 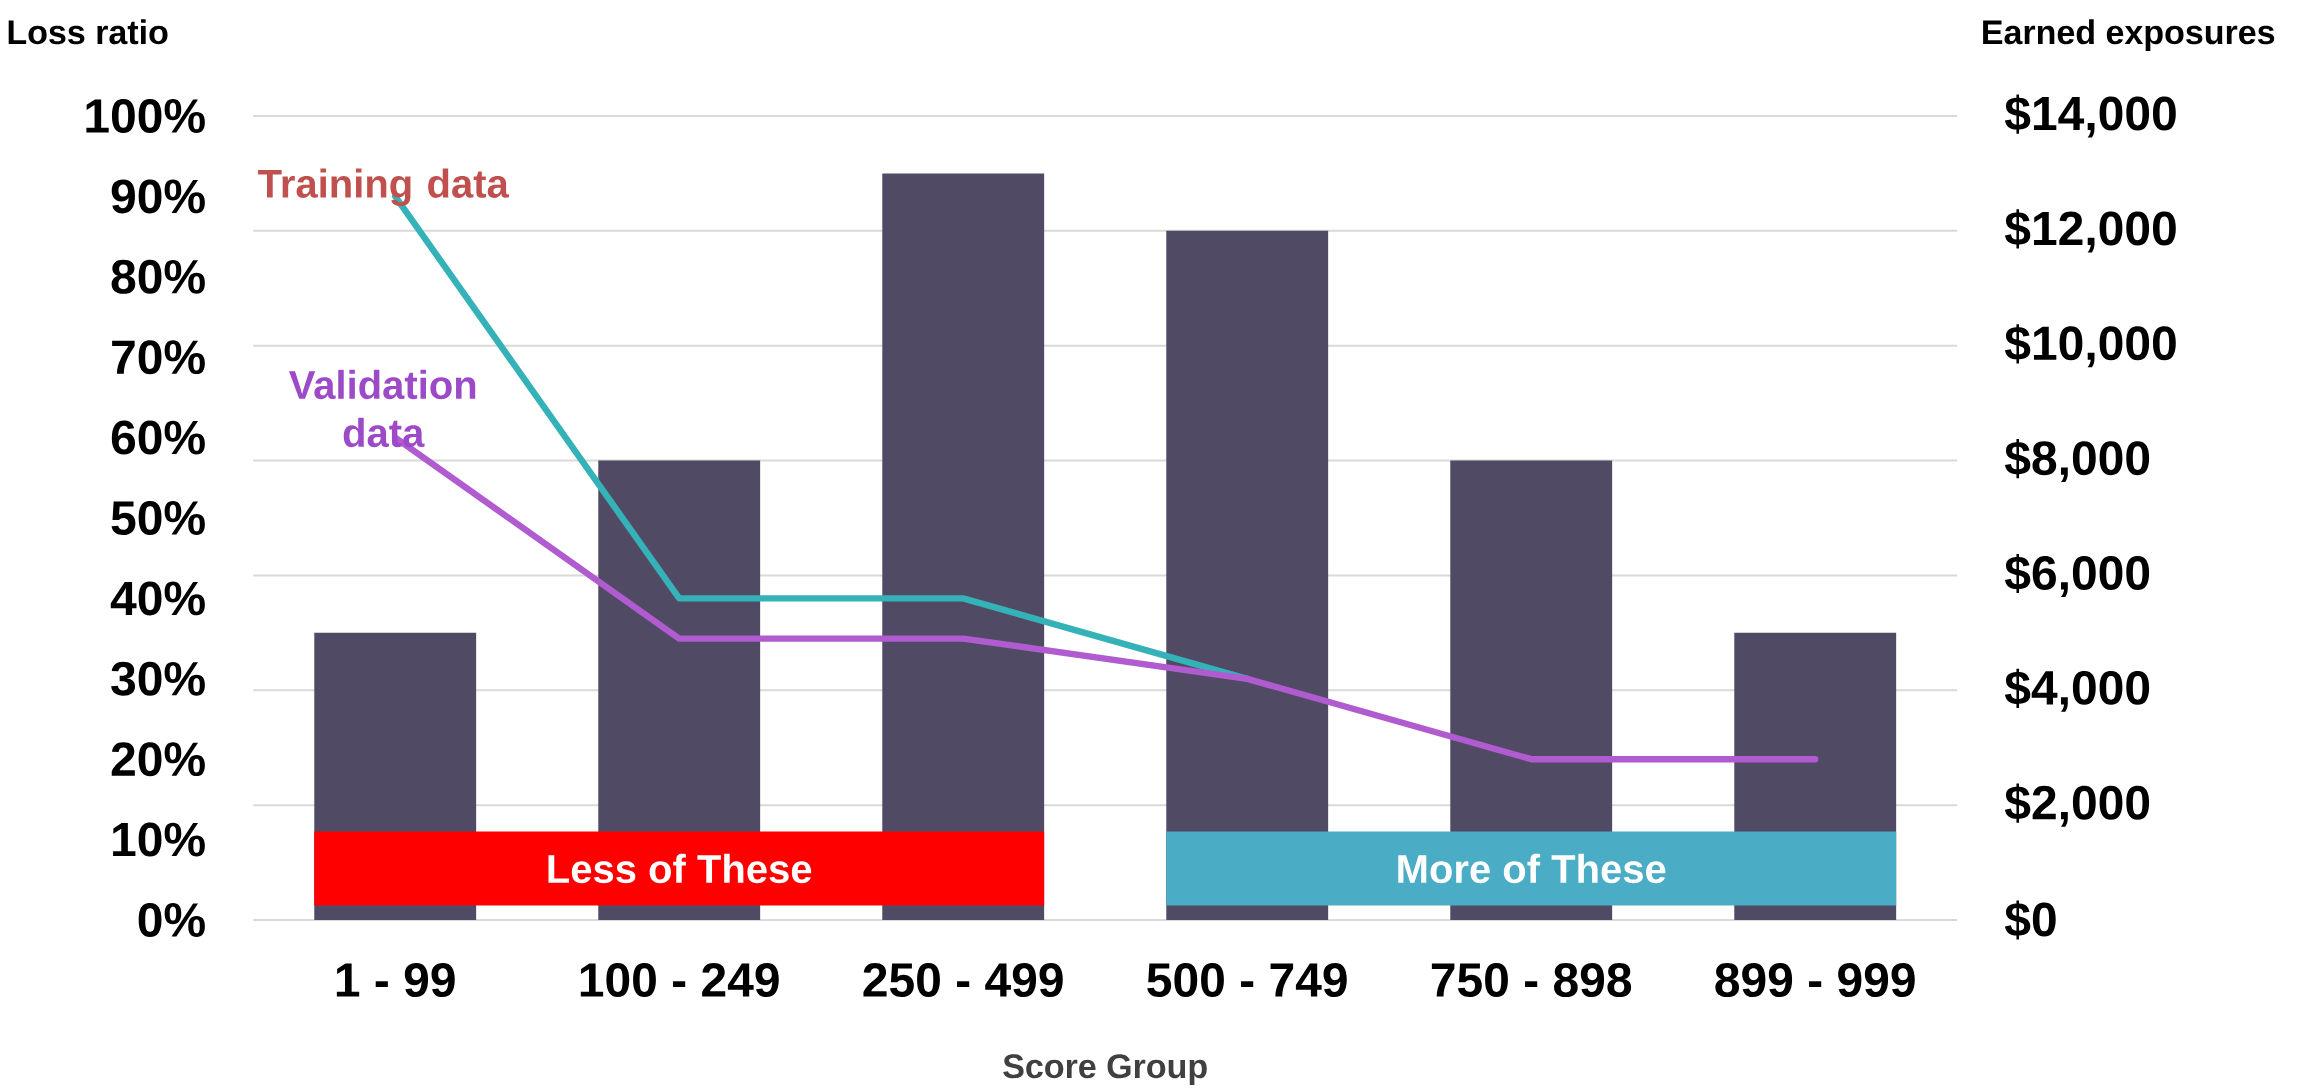 What do you see at coordinates (395, 980) in the screenshot?
I see `x-tick-label: 1 - 99` at bounding box center [395, 980].